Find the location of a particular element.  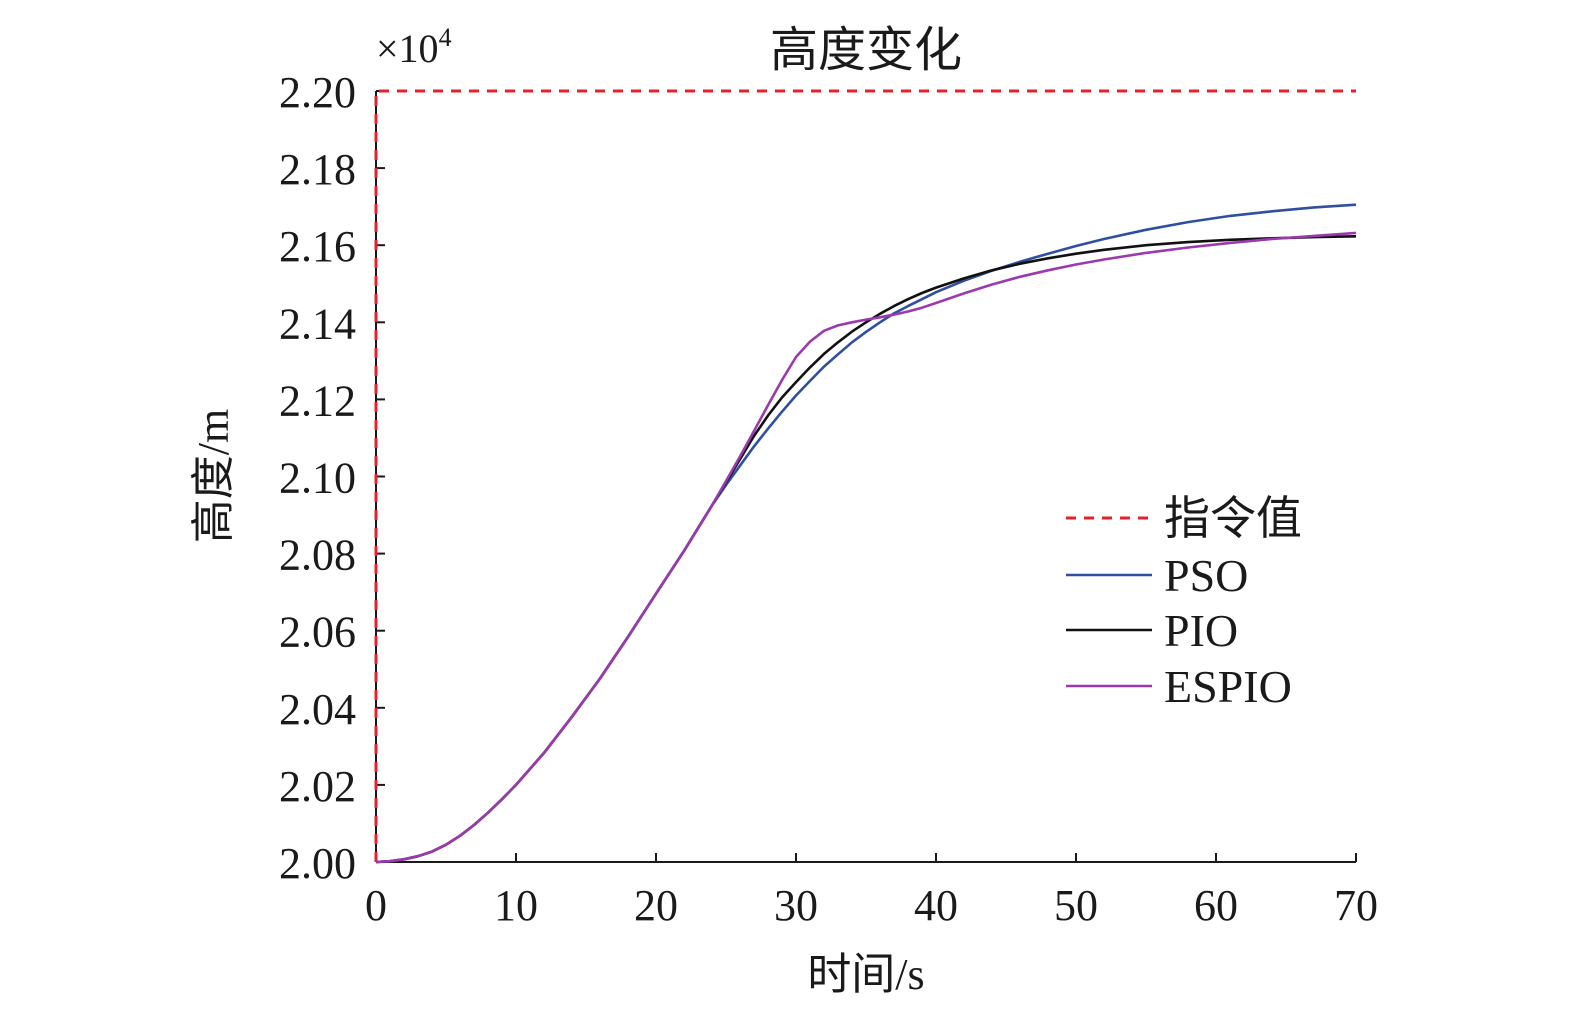

y-tick-label: 2.14 is located at coordinates (317, 323).